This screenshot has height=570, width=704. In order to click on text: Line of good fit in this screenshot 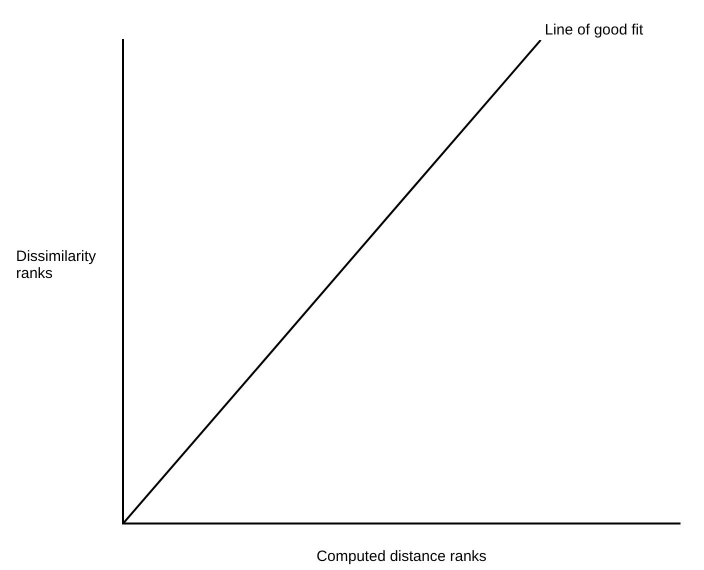, I will do `click(594, 30)`.